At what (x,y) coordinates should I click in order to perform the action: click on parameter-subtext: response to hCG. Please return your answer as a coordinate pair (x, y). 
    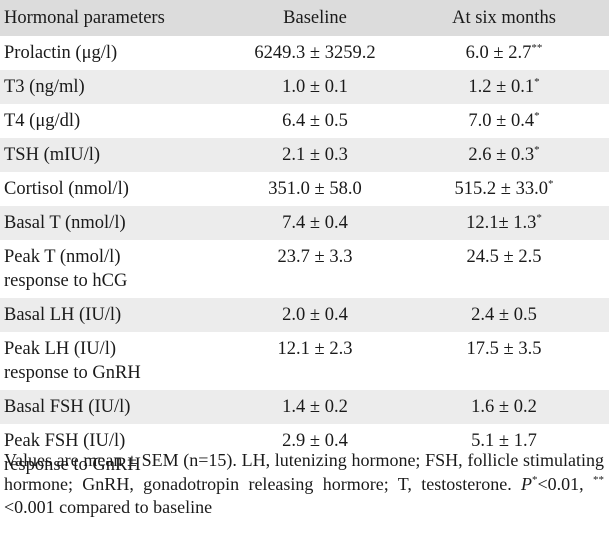
    Looking at the image, I should click on (66, 281).